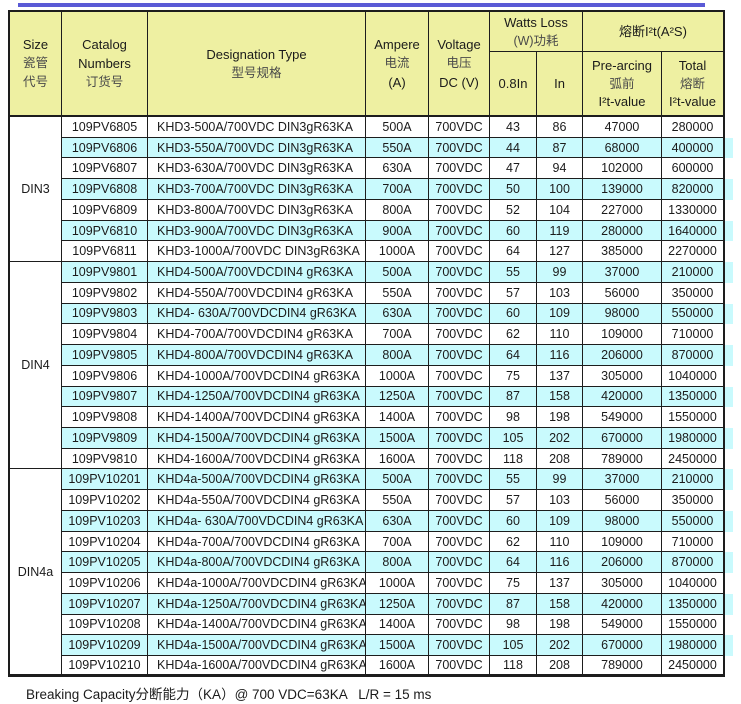 The height and width of the screenshot is (704, 741). What do you see at coordinates (257, 521) in the screenshot?
I see `designation-cell: KHD4a- 630A/700VDCDIN4 gR63KA` at bounding box center [257, 521].